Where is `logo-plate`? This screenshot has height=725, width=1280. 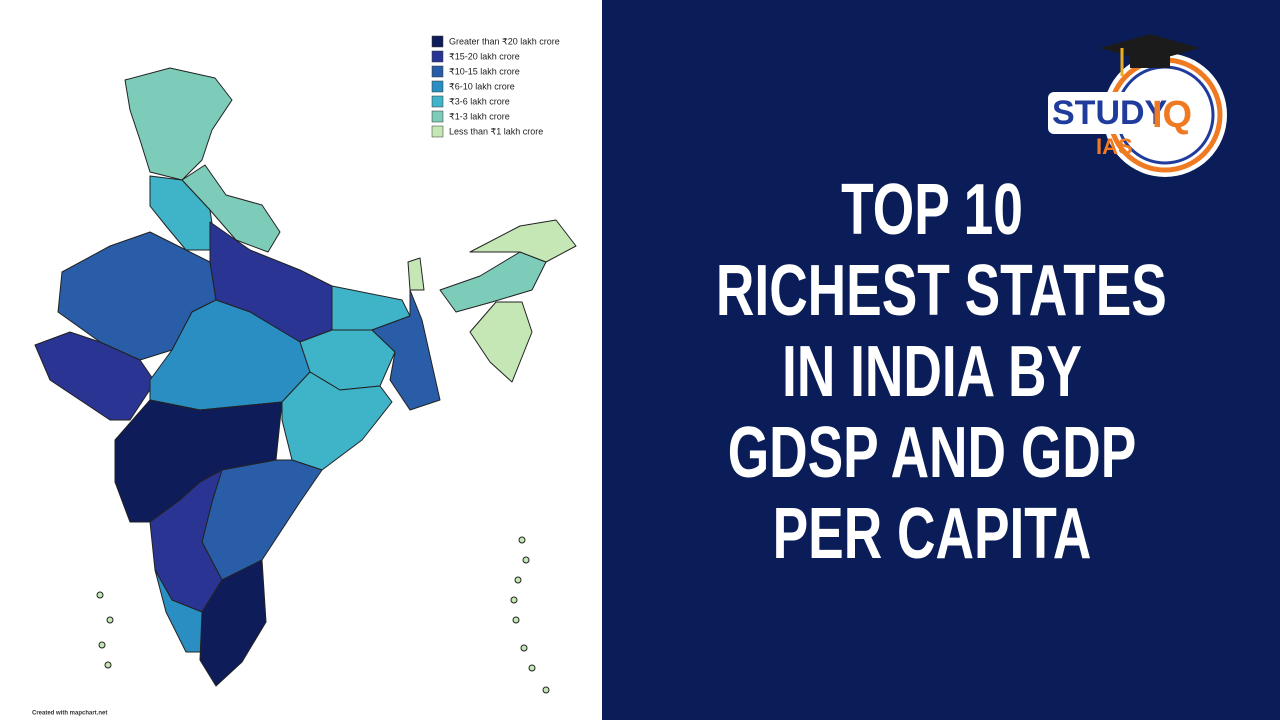 logo-plate is located at coordinates (1103, 113).